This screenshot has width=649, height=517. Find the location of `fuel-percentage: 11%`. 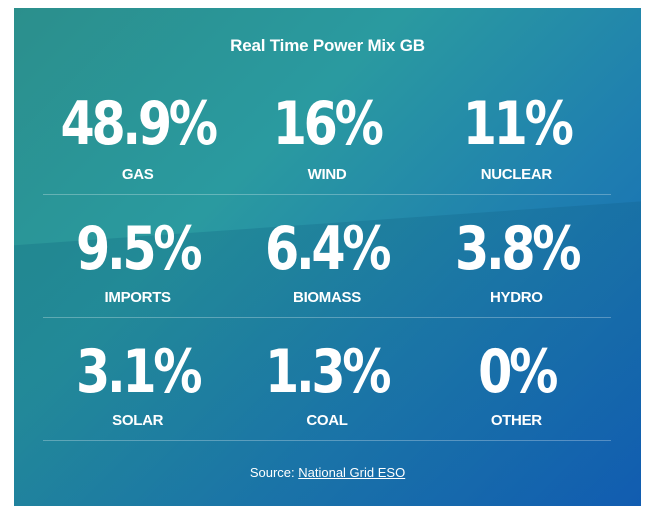

fuel-percentage: 11% is located at coordinates (517, 124).